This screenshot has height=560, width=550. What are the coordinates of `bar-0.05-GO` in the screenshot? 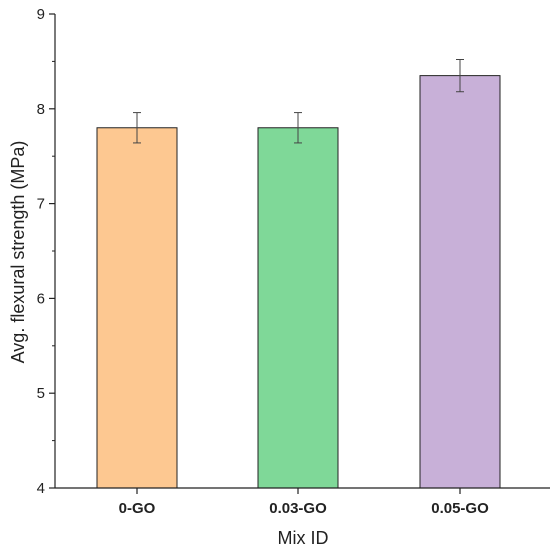 It's located at (460, 282).